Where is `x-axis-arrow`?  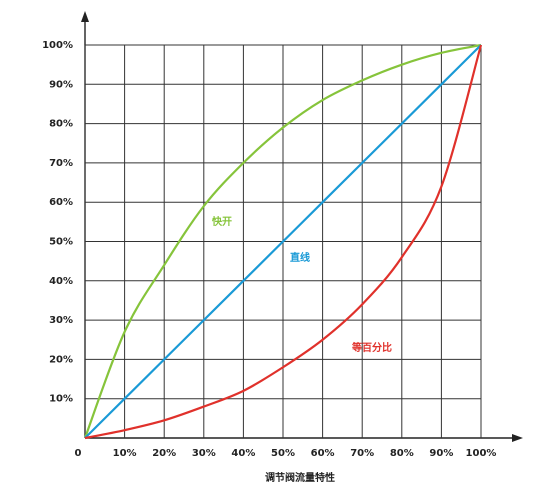 x-axis-arrow is located at coordinates (517, 438).